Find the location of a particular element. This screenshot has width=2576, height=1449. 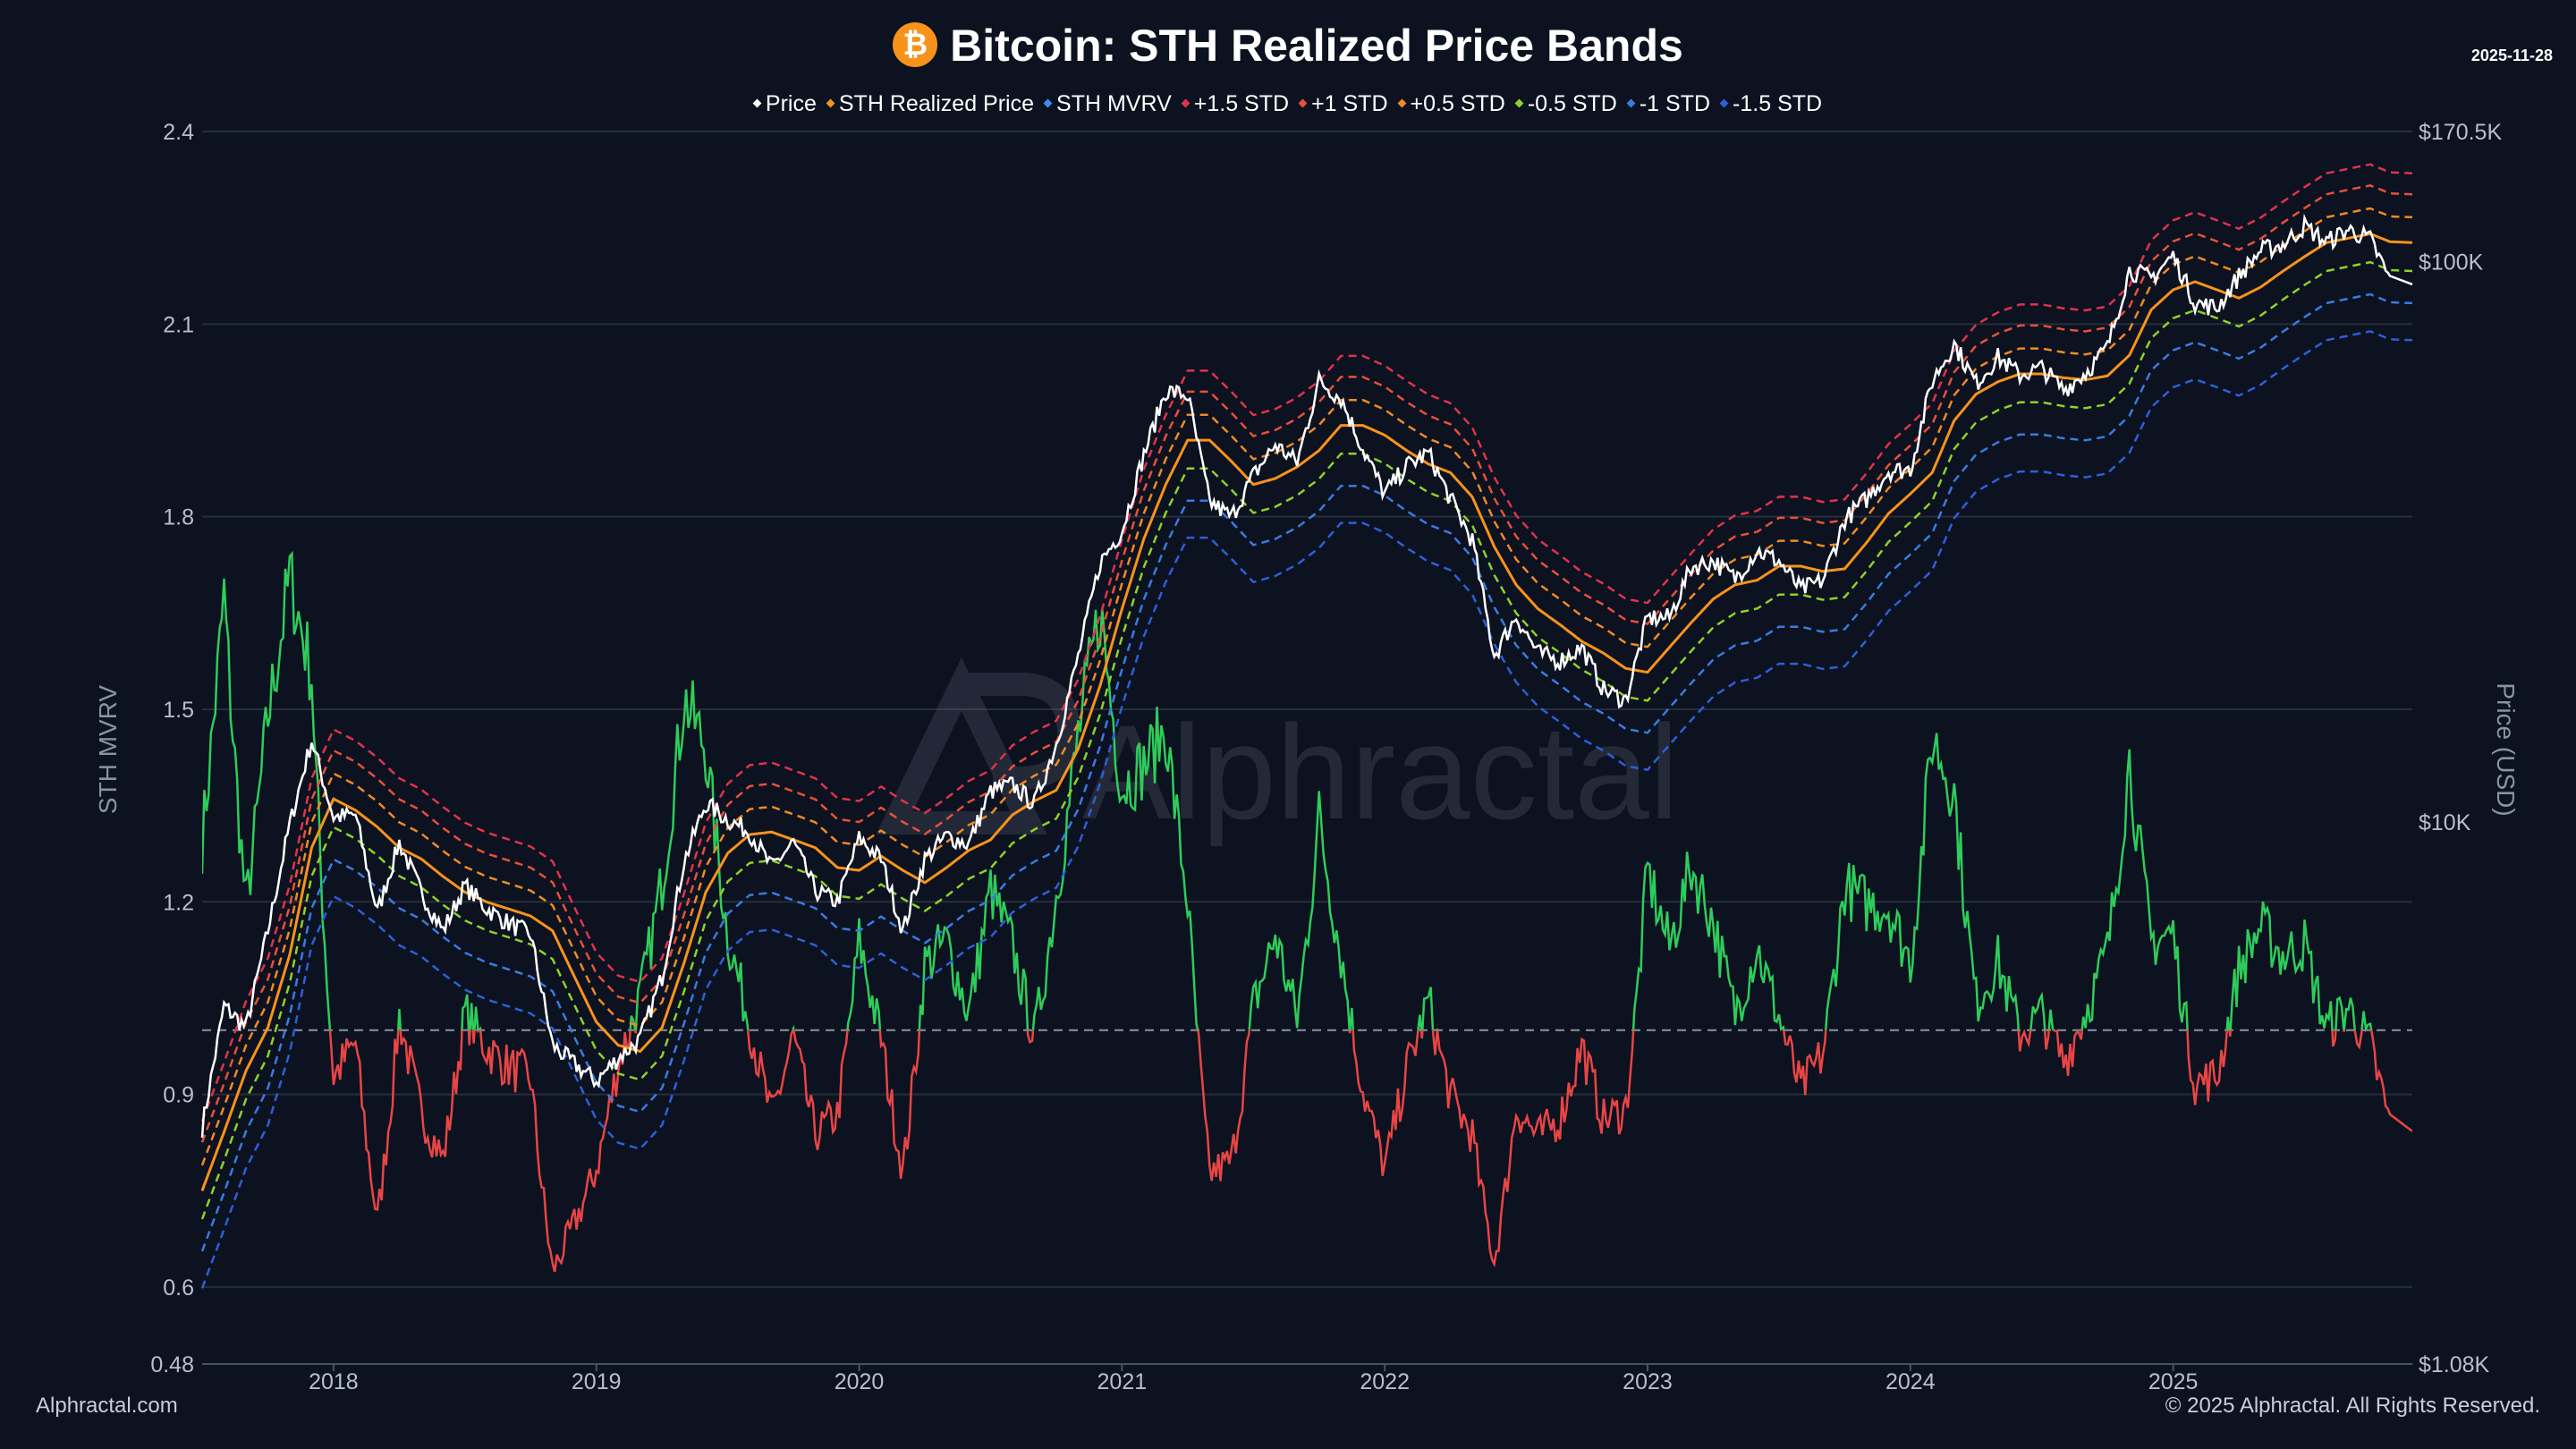

legend-label: +0.5 STD is located at coordinates (1457, 103).